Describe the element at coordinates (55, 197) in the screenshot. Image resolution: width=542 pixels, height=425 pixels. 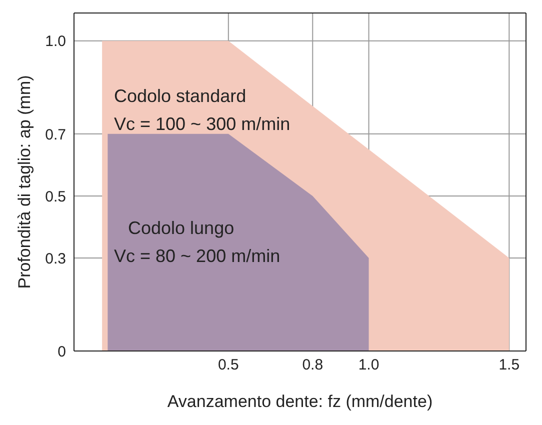
I see `y-tick-label: 0.5` at that location.